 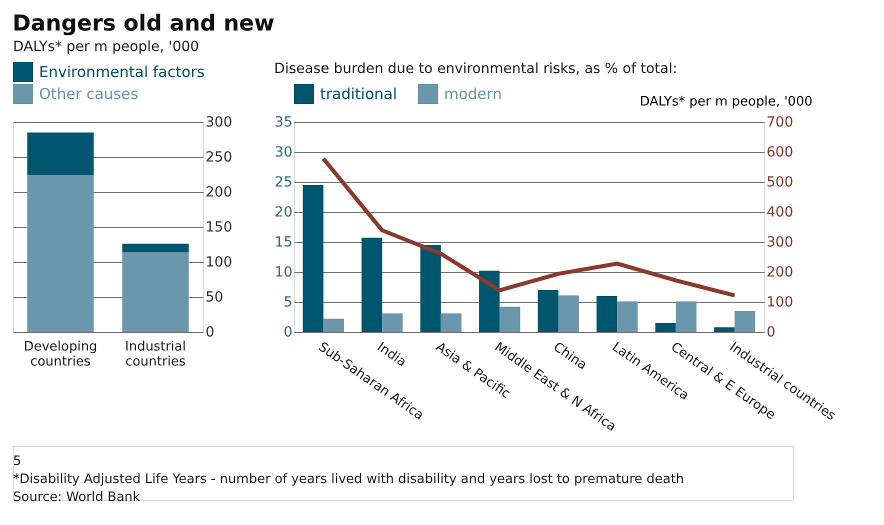 What do you see at coordinates (726, 102) in the screenshot?
I see `y2-axis-title: DALYs* per m people, '000` at bounding box center [726, 102].